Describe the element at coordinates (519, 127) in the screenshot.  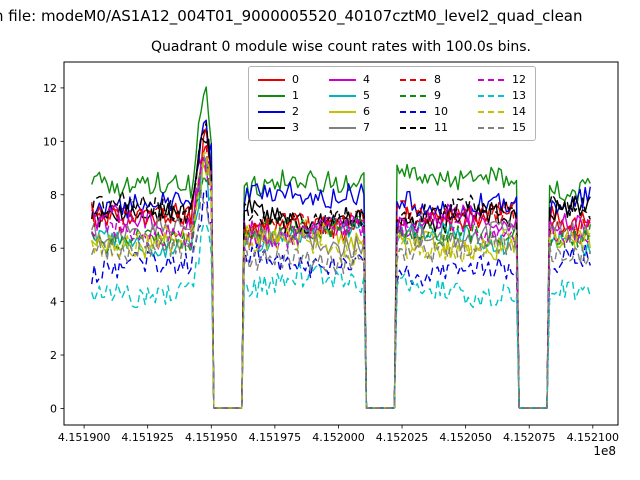
I see `legend-label: 15` at that location.